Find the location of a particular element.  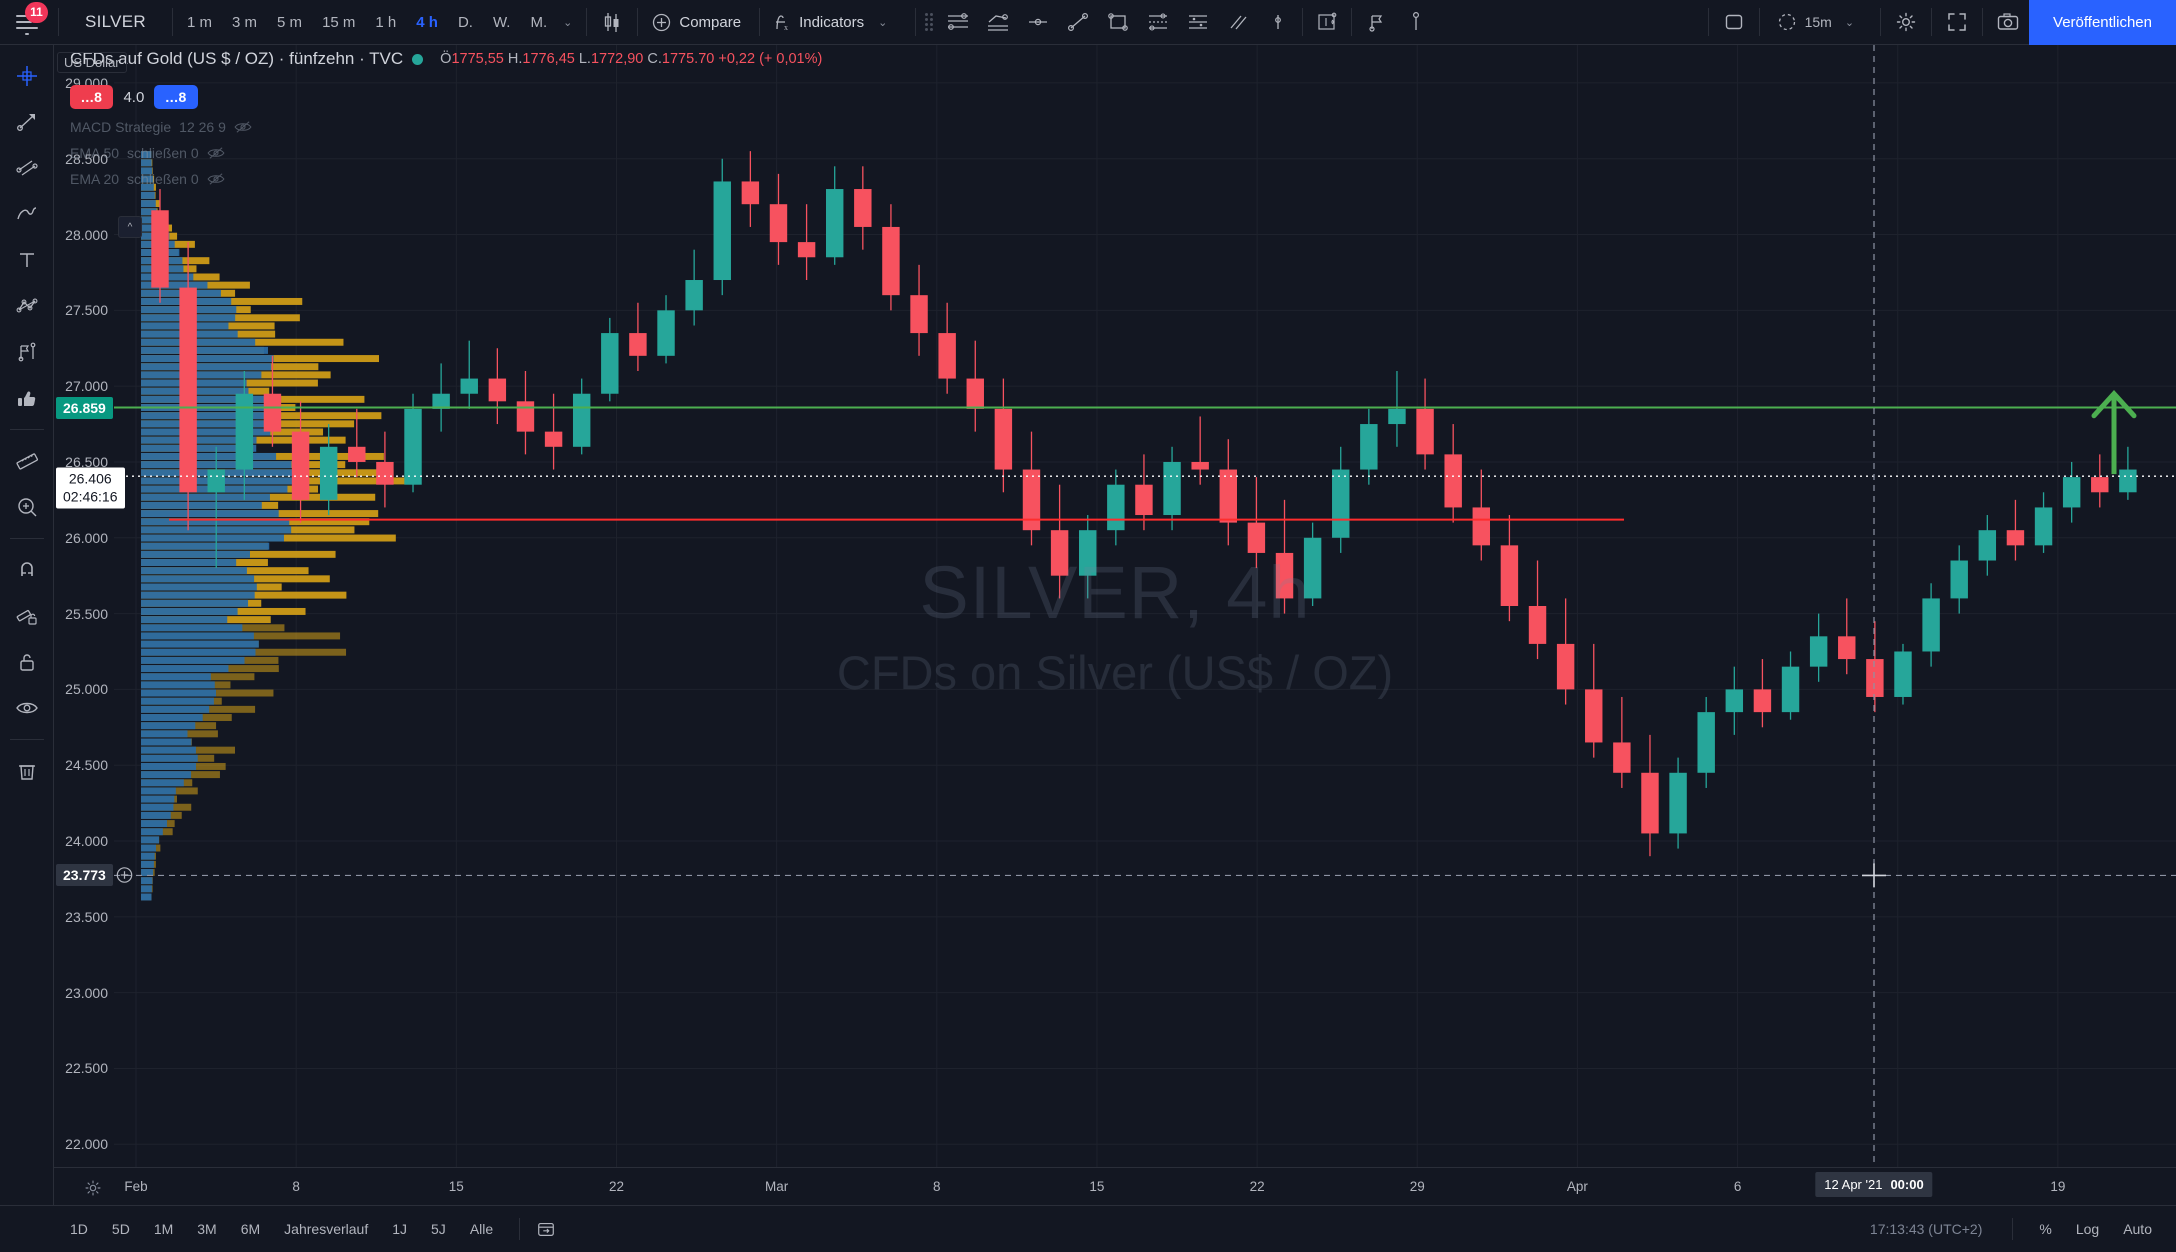

range-5j: 5J is located at coordinates (438, 1229).